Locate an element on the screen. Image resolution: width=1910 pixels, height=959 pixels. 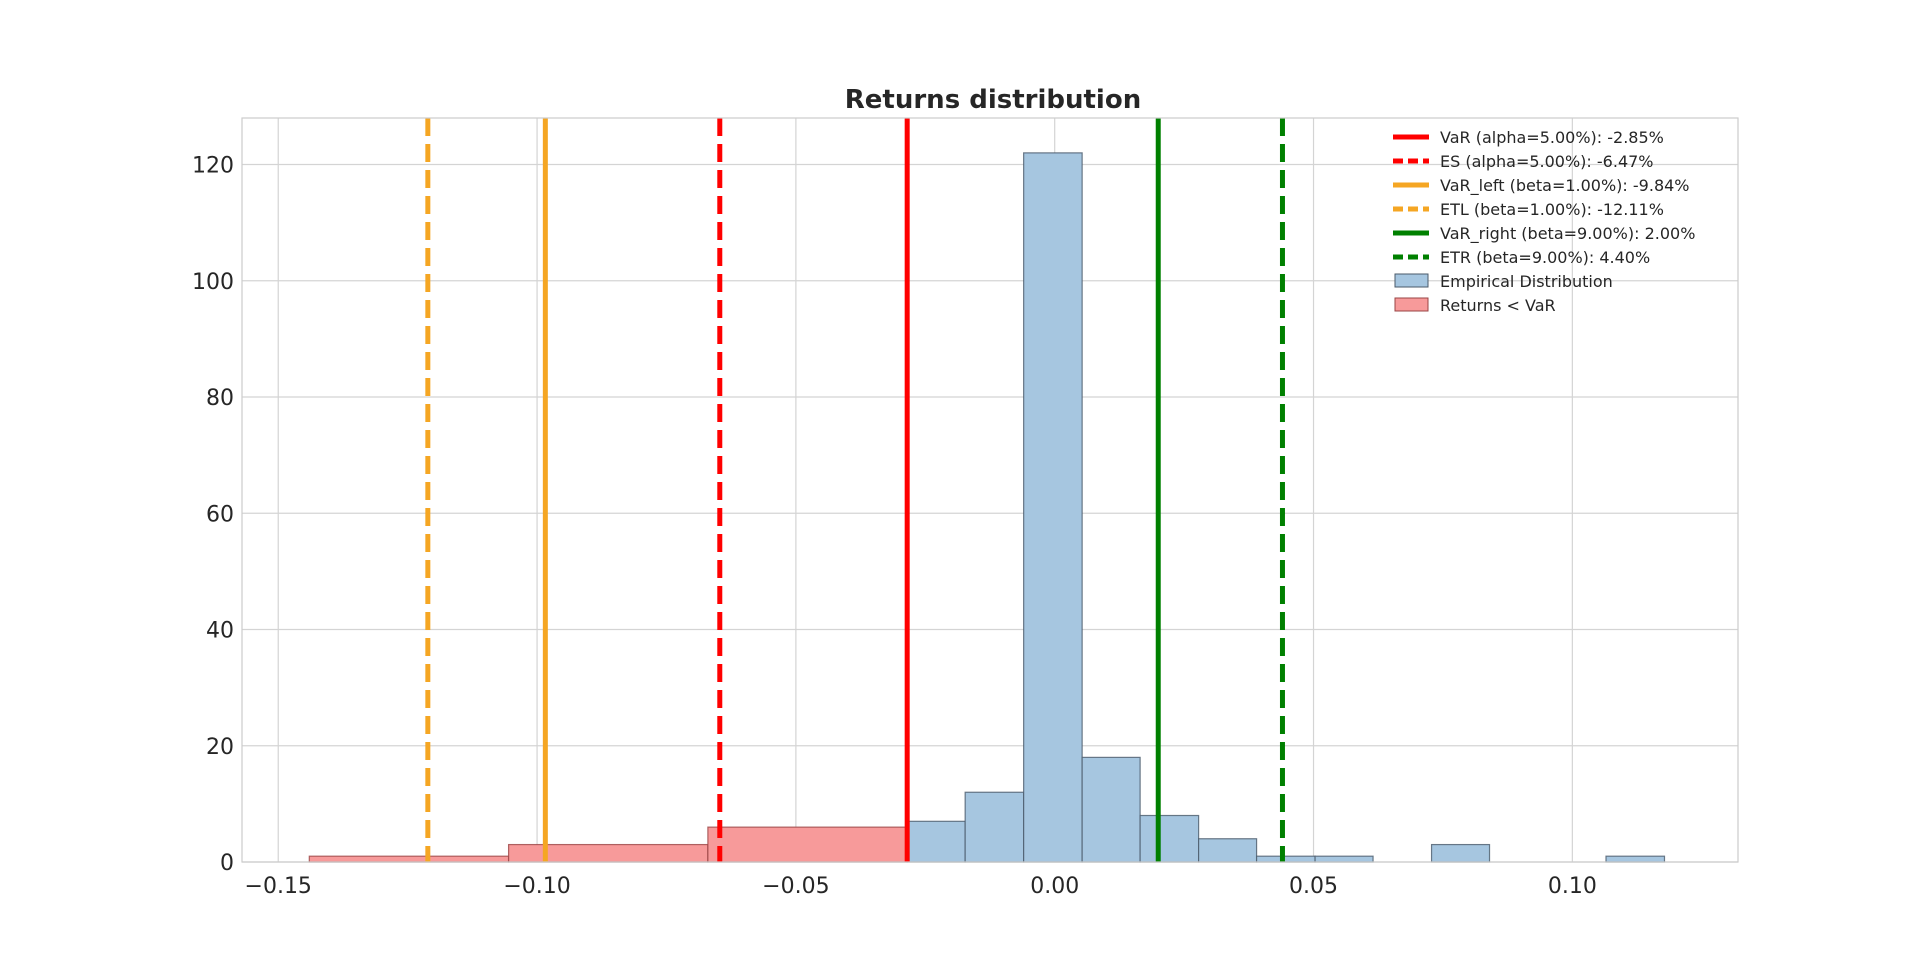
y-tick-label: 20 is located at coordinates (220, 747).